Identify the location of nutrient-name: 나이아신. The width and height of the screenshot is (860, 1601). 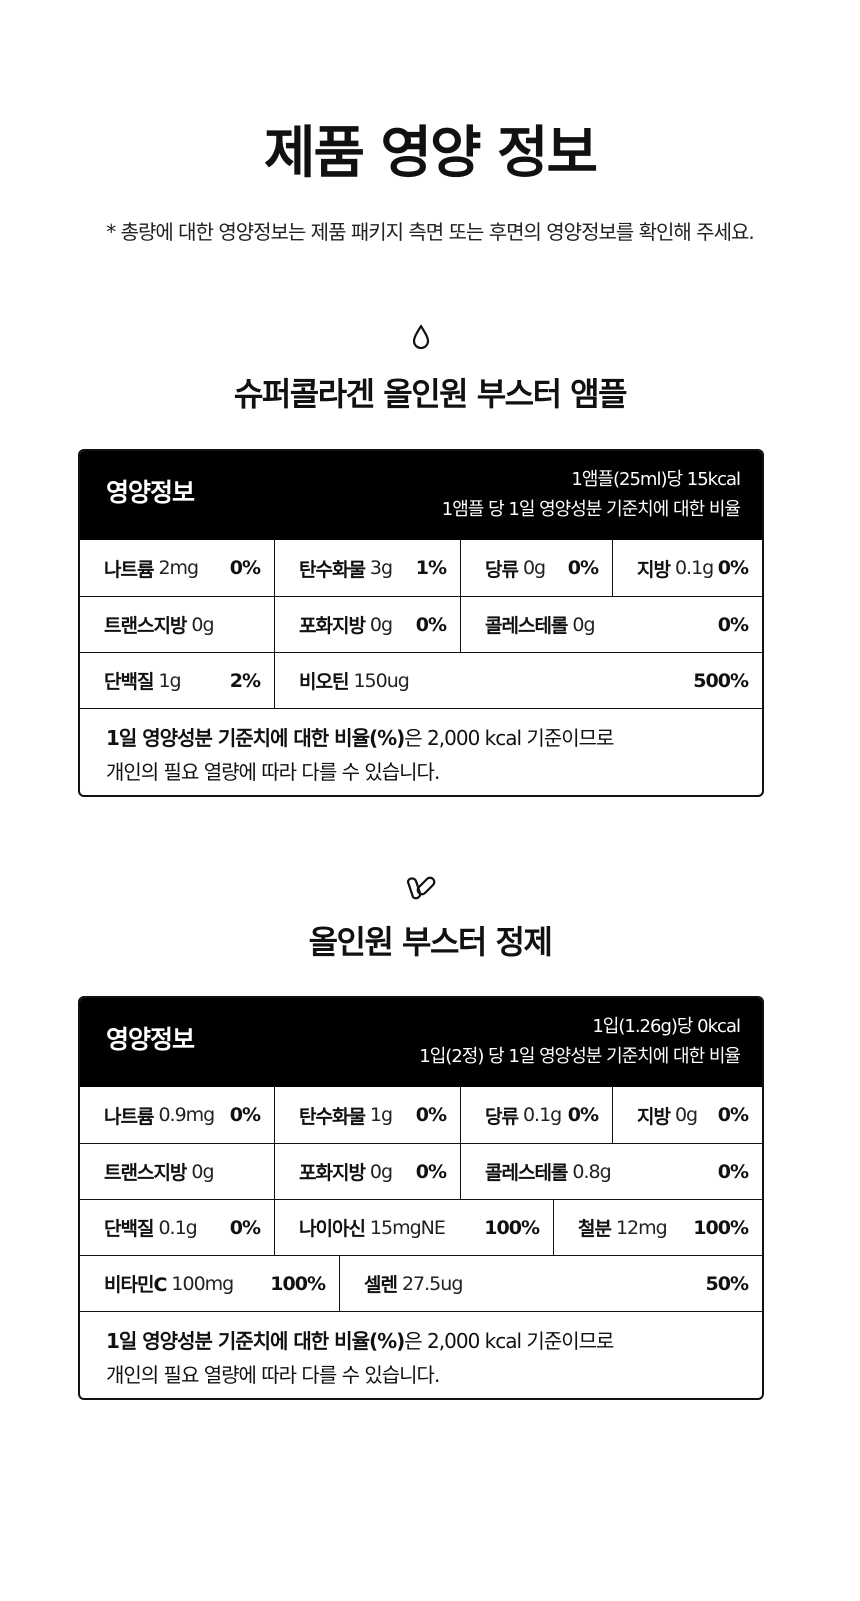
(332, 1229).